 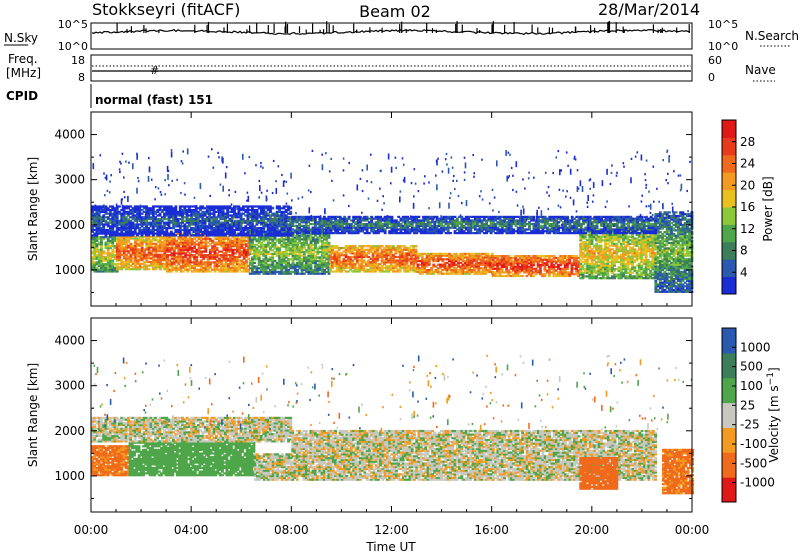 What do you see at coordinates (403, 27) in the screenshot?
I see `nsky-spikes` at bounding box center [403, 27].